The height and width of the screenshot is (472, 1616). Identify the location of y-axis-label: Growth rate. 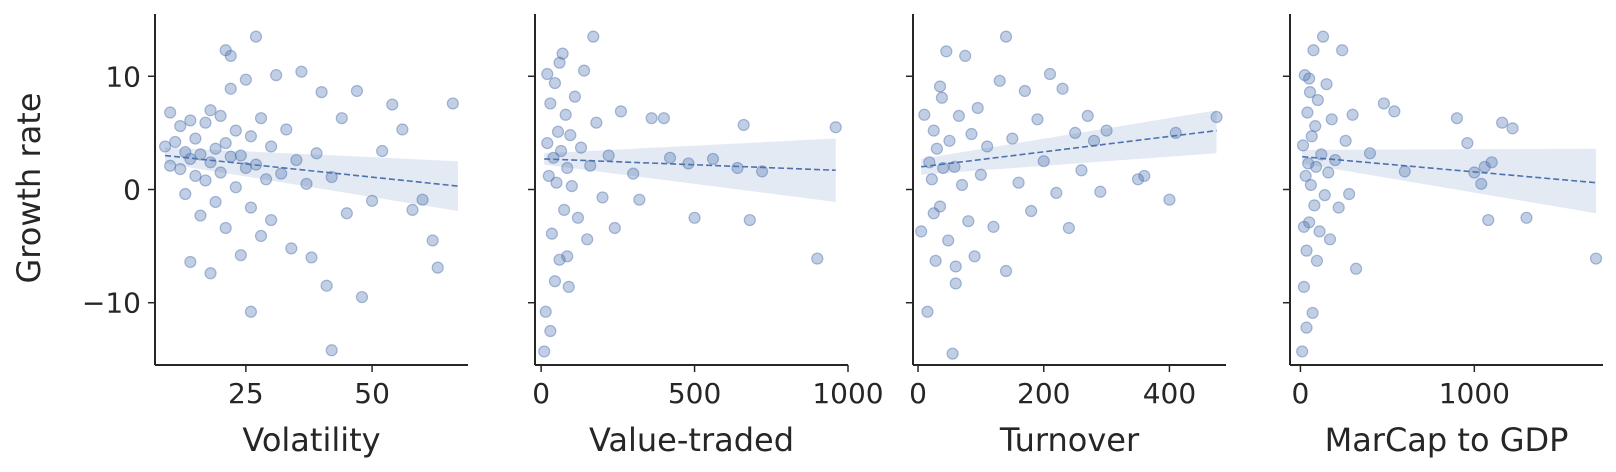
(29, 188).